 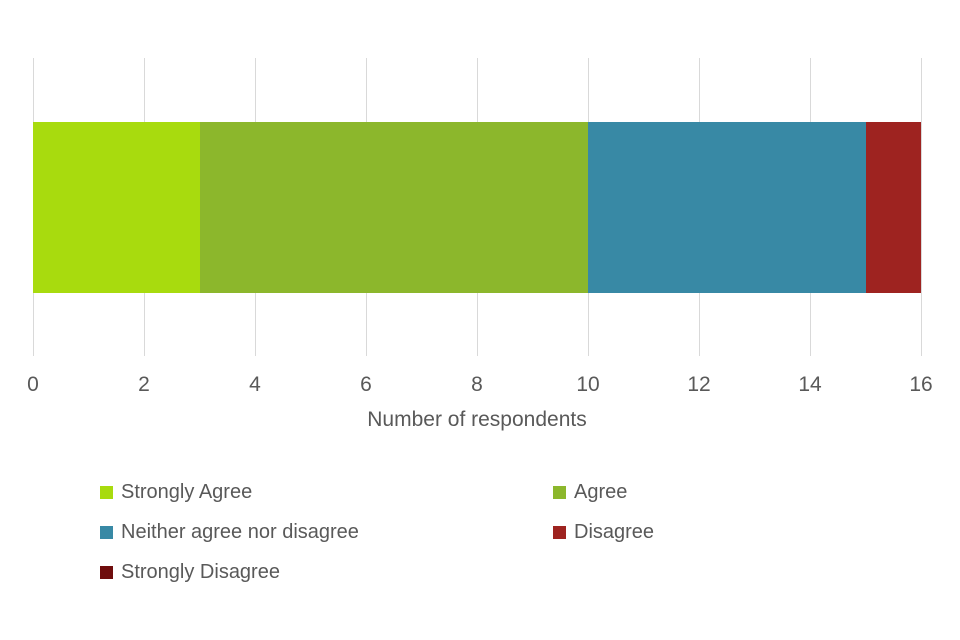 I want to click on legend-swatch-neither-agree-nor-disagree, so click(x=106, y=532).